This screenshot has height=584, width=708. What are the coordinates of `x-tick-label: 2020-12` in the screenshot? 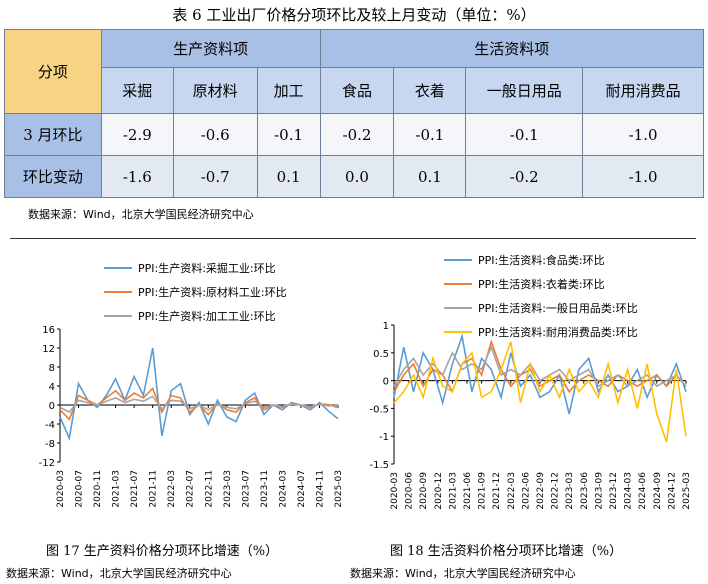 It's located at (439, 491).